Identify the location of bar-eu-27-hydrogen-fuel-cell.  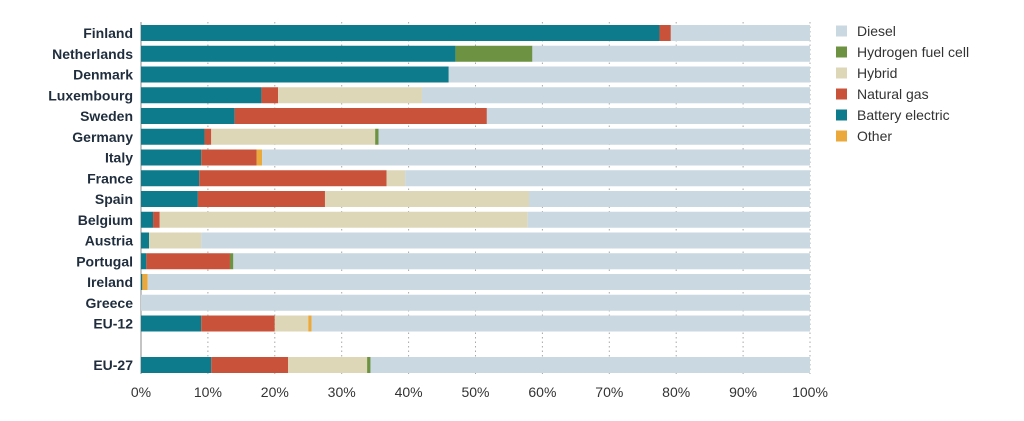
(369, 365).